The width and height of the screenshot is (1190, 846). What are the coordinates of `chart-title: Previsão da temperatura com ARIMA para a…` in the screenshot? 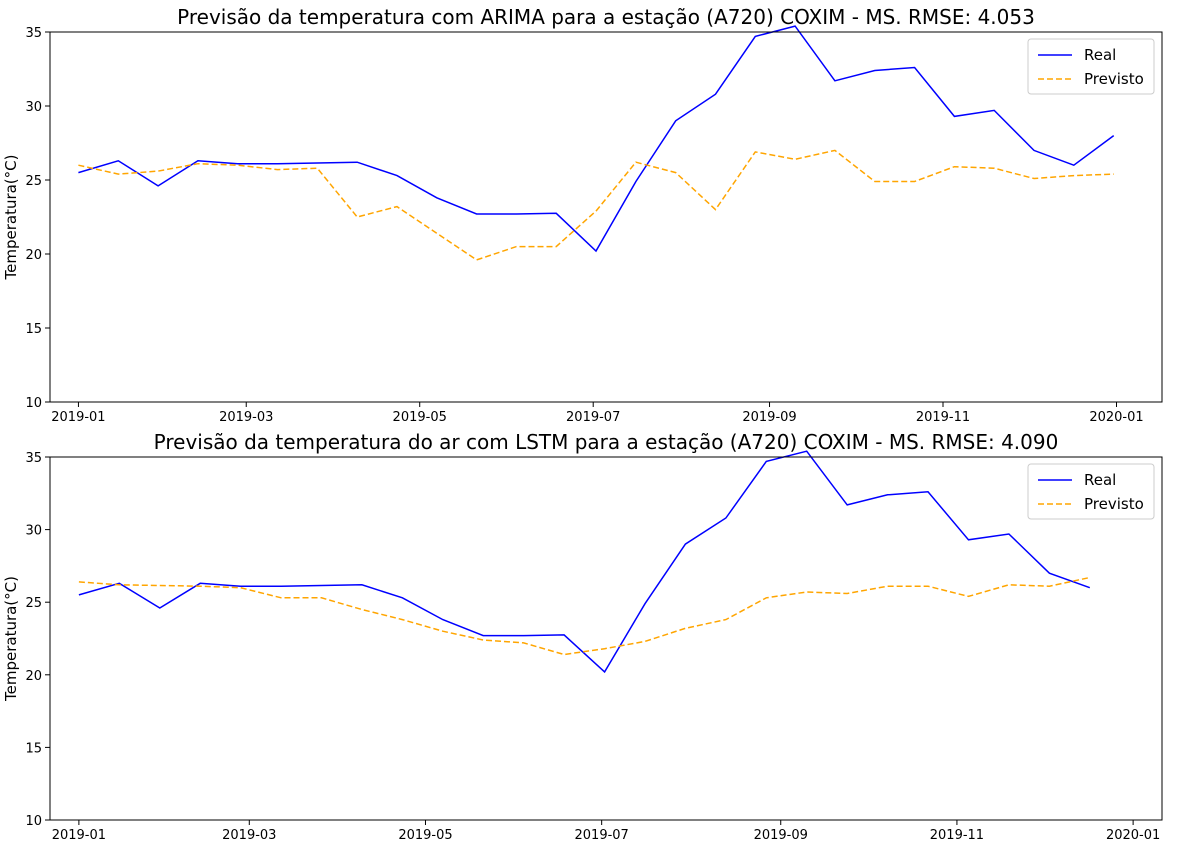 It's located at (606, 17).